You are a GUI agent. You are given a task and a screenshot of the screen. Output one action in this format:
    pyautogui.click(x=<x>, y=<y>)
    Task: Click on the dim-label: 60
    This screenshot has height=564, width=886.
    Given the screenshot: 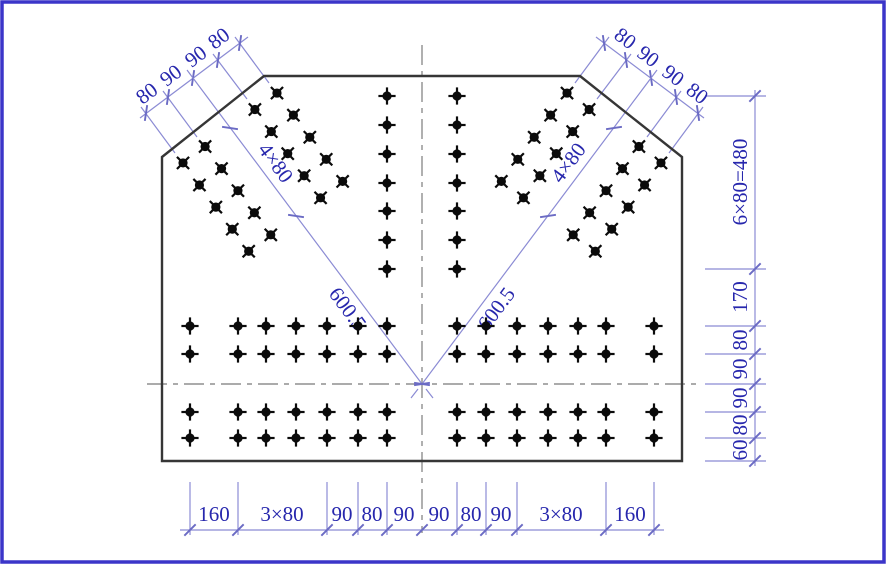 What is the action you would take?
    pyautogui.click(x=740, y=450)
    